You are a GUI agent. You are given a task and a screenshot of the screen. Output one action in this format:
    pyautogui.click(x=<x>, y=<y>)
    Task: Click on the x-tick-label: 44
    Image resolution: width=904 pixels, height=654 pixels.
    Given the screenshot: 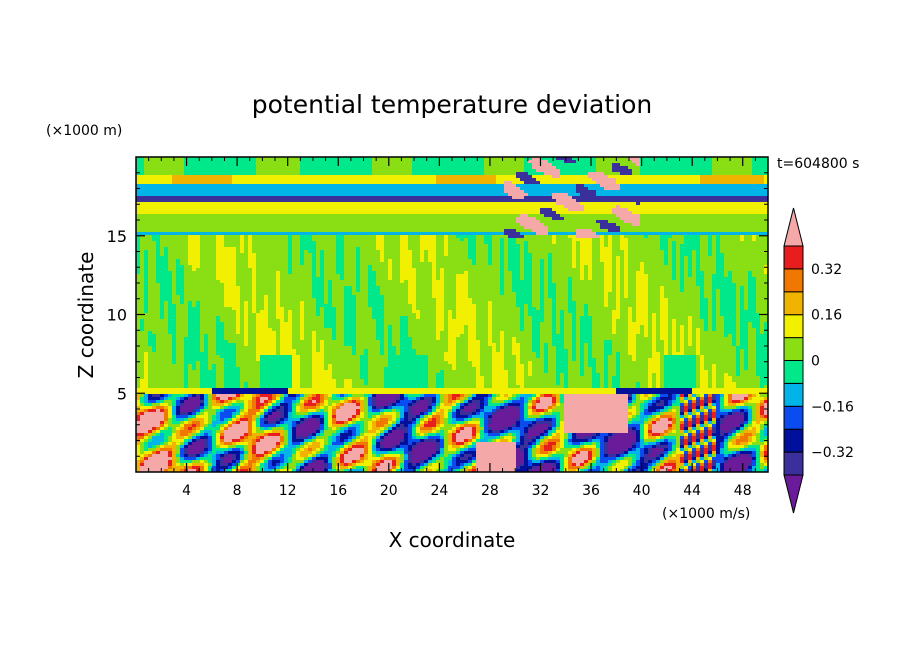 What is the action you would take?
    pyautogui.click(x=692, y=491)
    